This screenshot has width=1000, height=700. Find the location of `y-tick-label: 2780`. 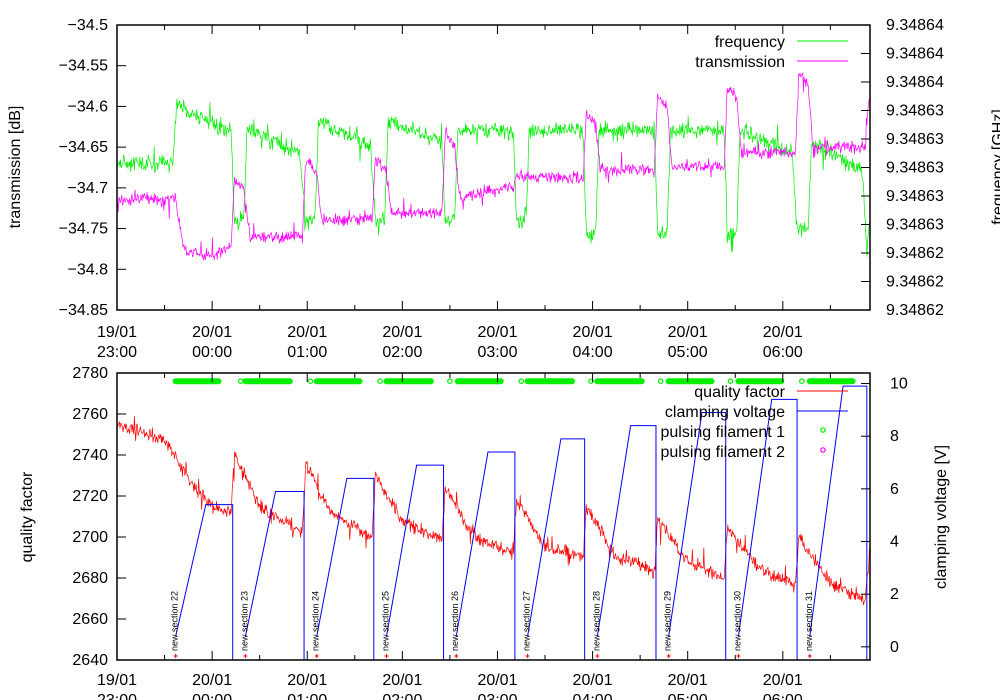

y-tick-label: 2780 is located at coordinates (90, 373).